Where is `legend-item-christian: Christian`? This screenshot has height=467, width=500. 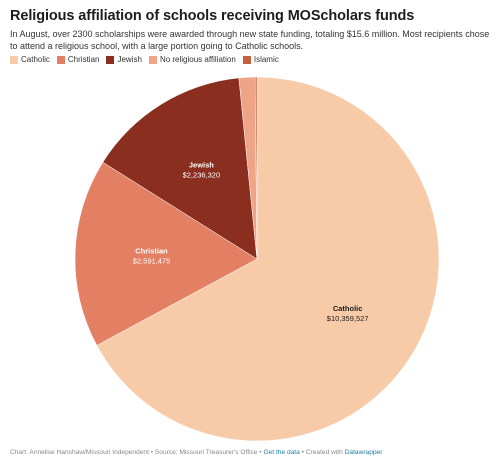 legend-item-christian: Christian is located at coordinates (78, 59).